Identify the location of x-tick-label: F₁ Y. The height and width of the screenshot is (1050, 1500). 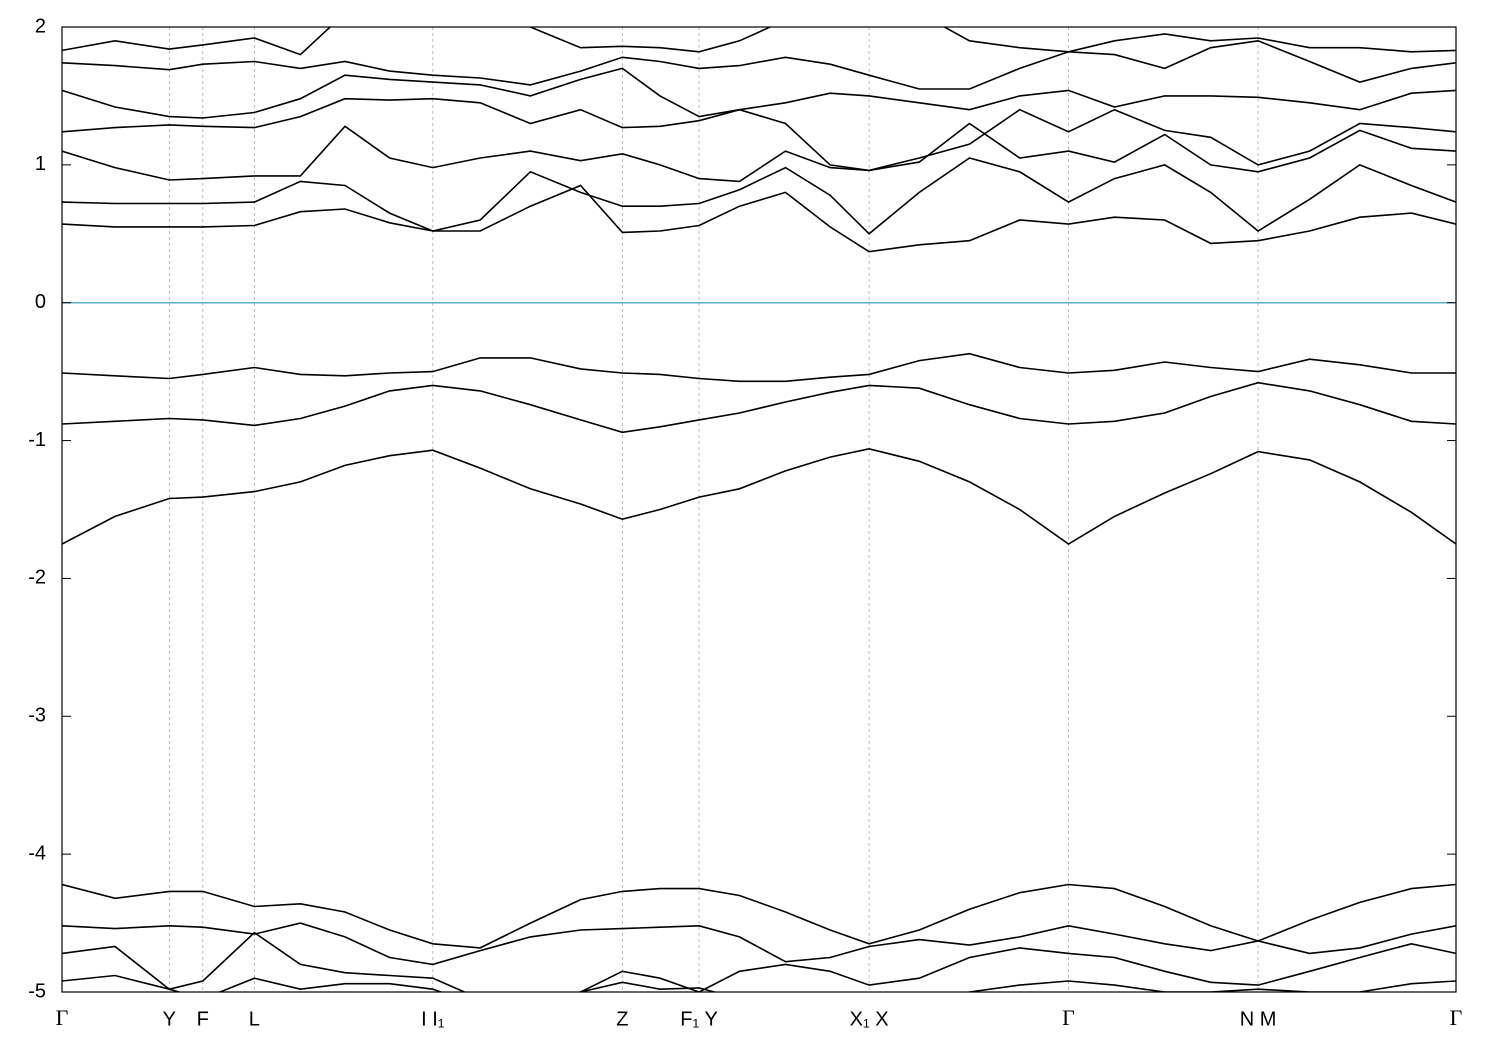
(699, 1019).